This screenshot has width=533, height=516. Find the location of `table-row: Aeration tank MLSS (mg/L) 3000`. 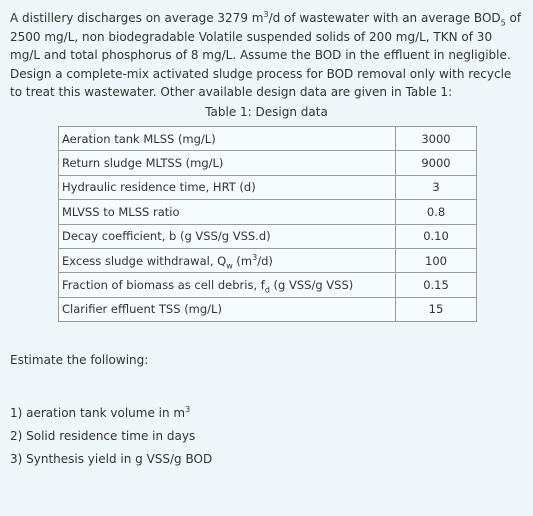

table-row: Aeration tank MLSS (mg/L) 3000 is located at coordinates (267, 138).